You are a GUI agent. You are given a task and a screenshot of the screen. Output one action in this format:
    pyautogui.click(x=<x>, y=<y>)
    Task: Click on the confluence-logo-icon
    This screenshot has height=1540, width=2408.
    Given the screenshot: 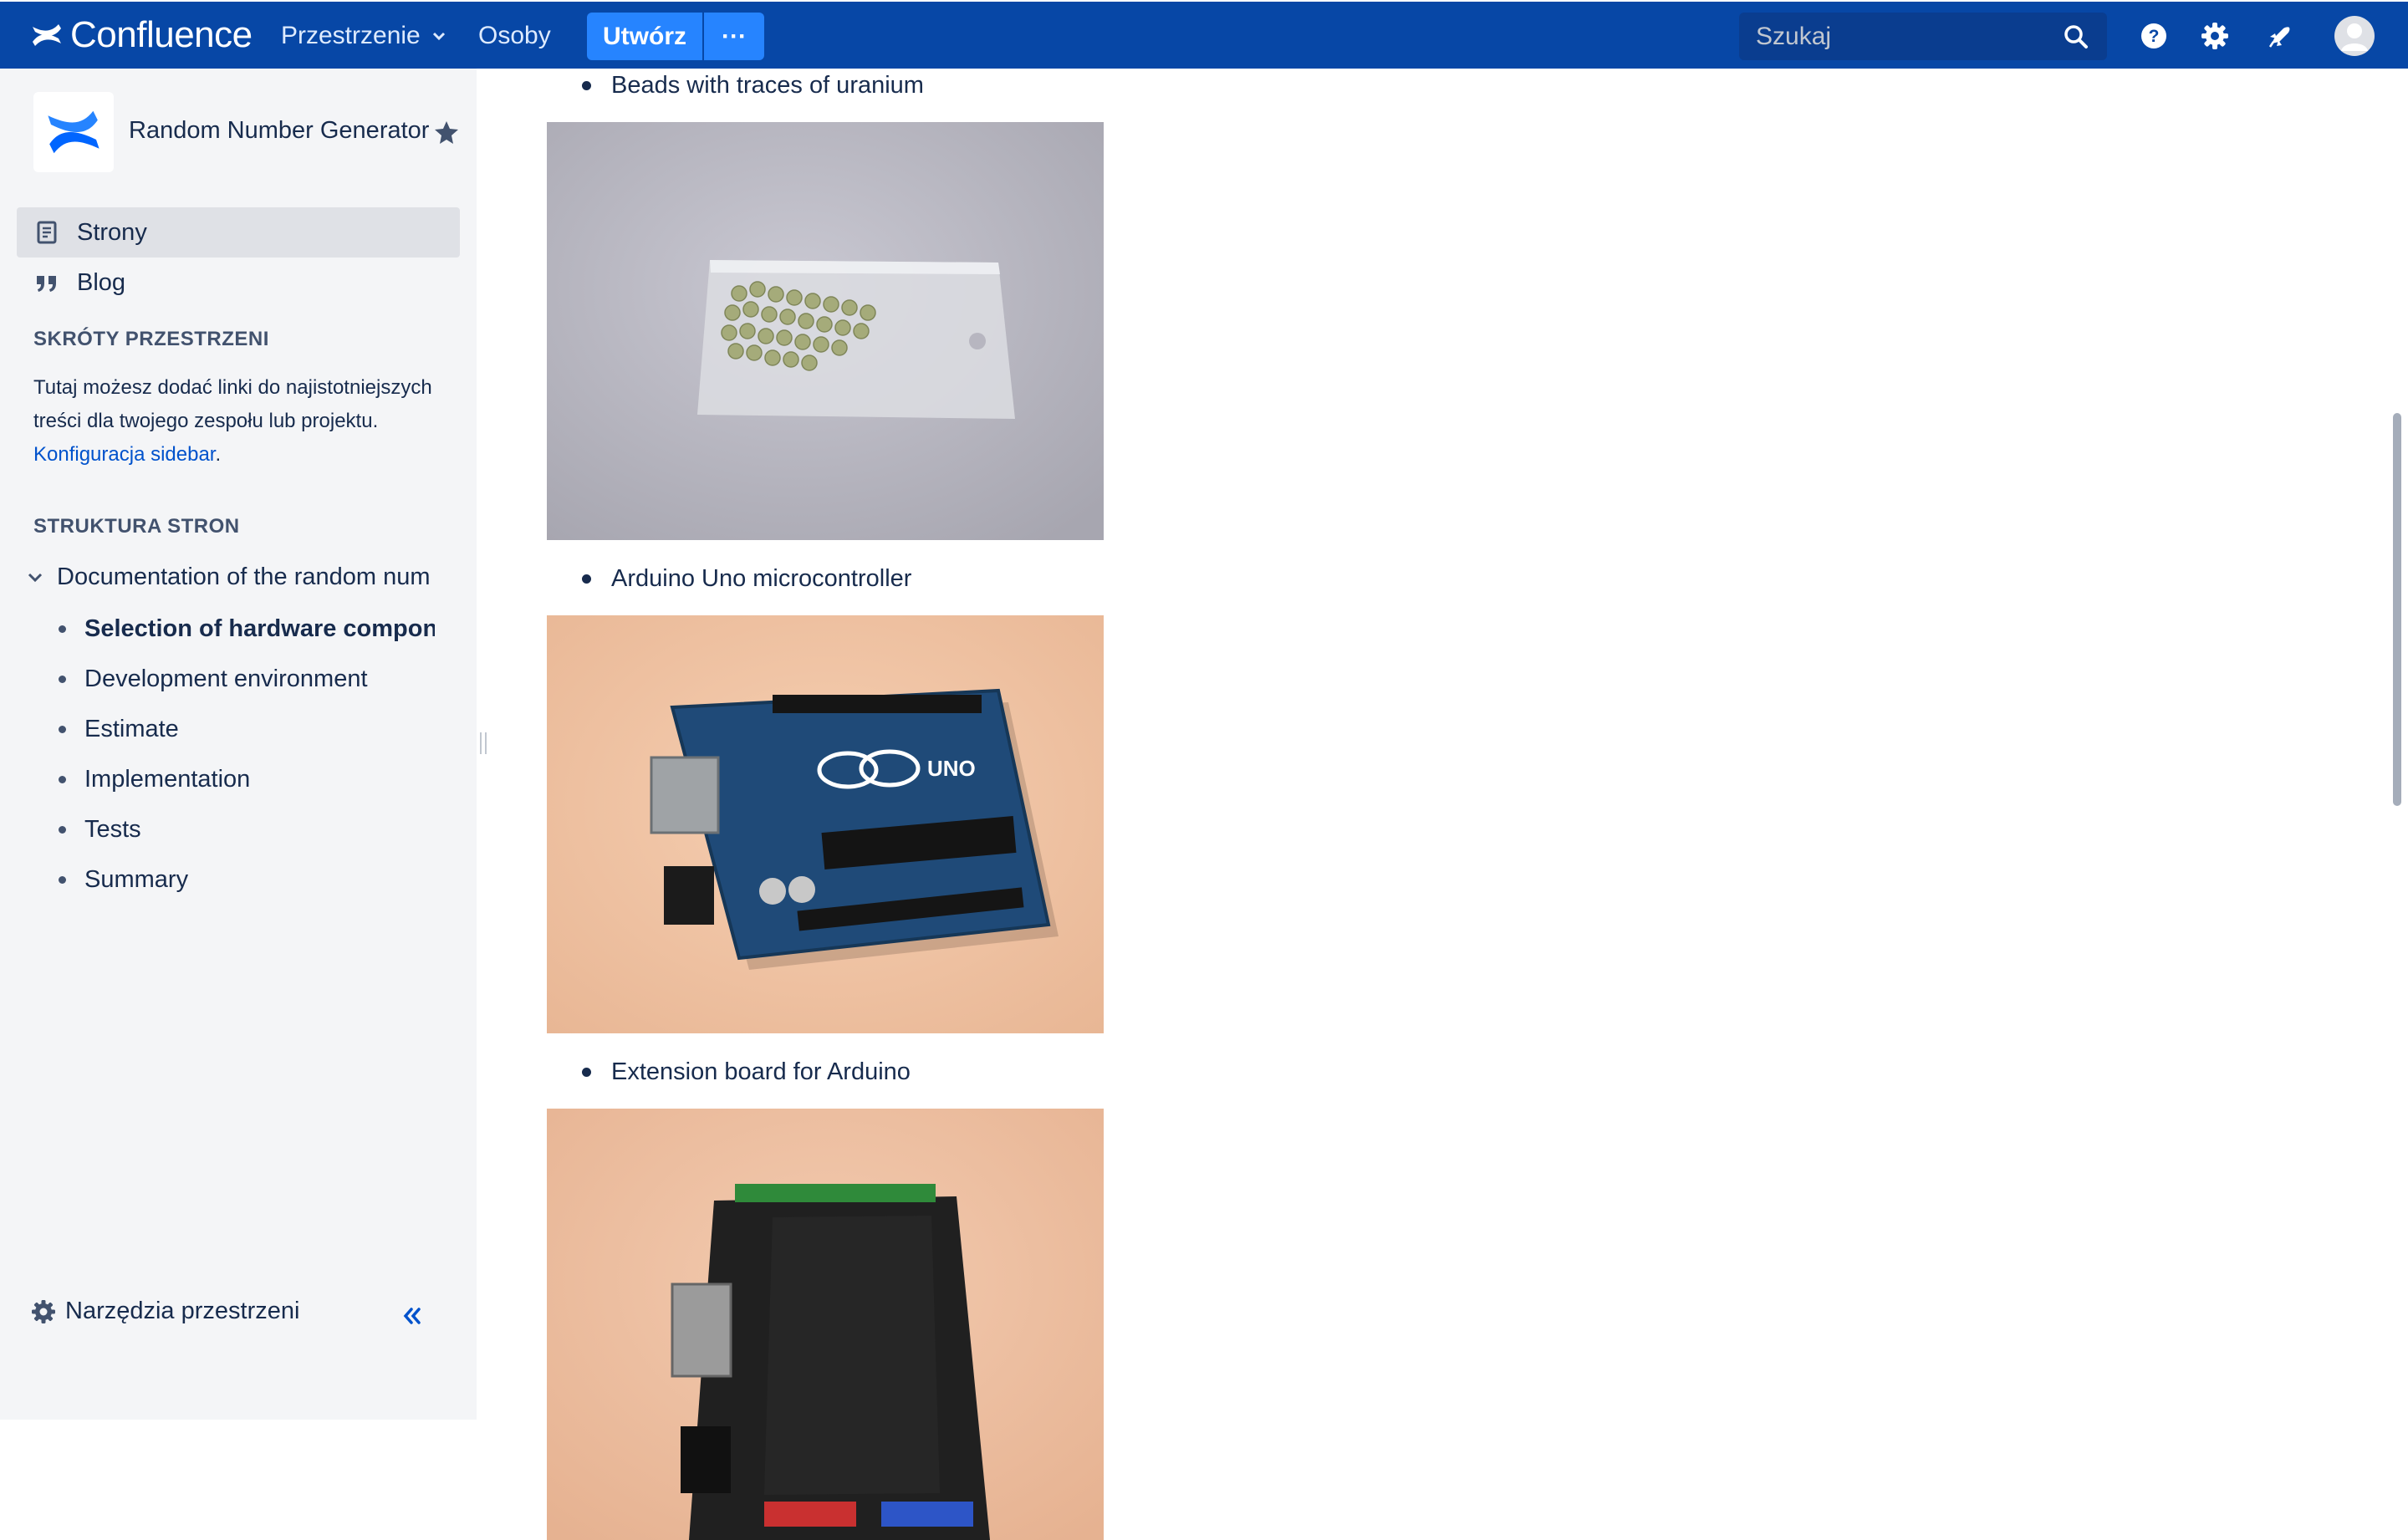 What is the action you would take?
    pyautogui.click(x=47, y=35)
    